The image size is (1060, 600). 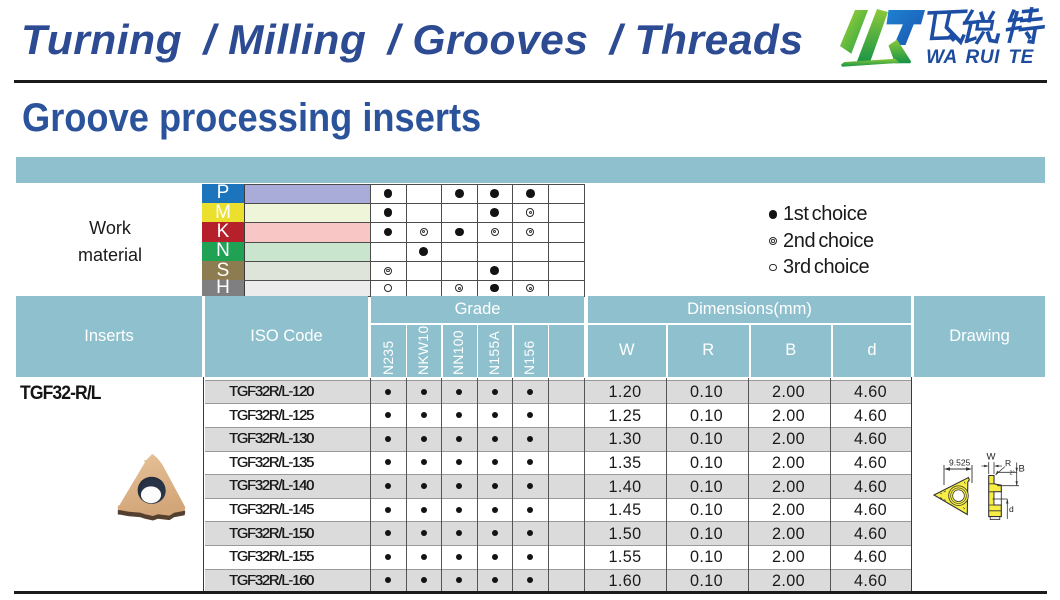 What do you see at coordinates (1012, 474) in the screenshot?
I see `svg-text: 2°` at bounding box center [1012, 474].